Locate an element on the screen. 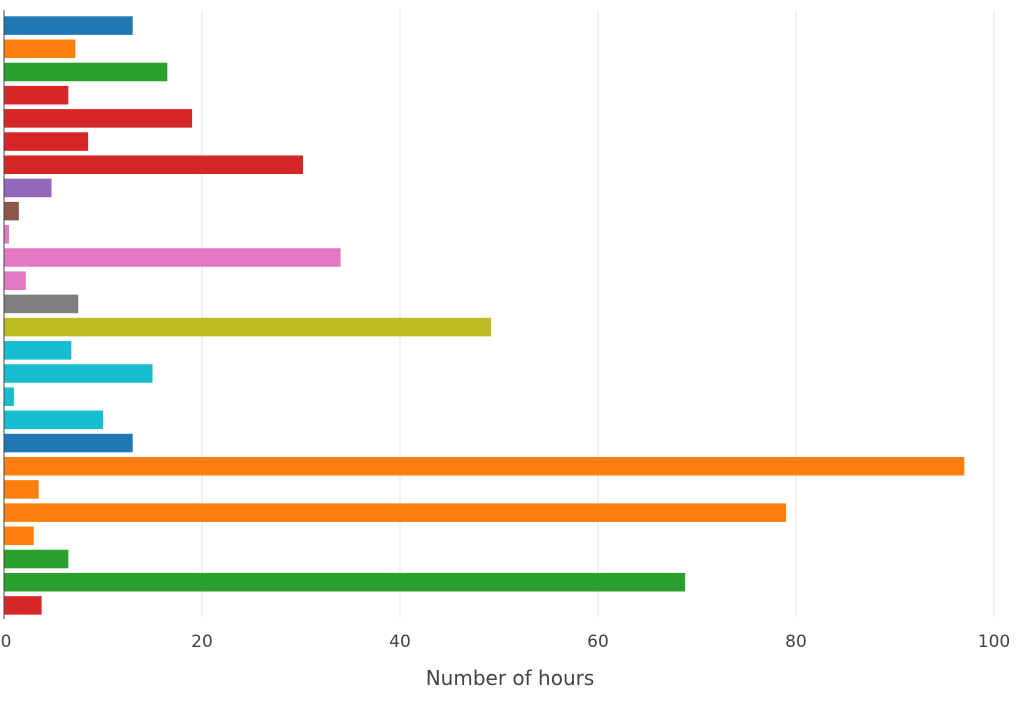 Image resolution: width=1023 pixels, height=702 pixels. x-tick-label: 20 is located at coordinates (202, 642).